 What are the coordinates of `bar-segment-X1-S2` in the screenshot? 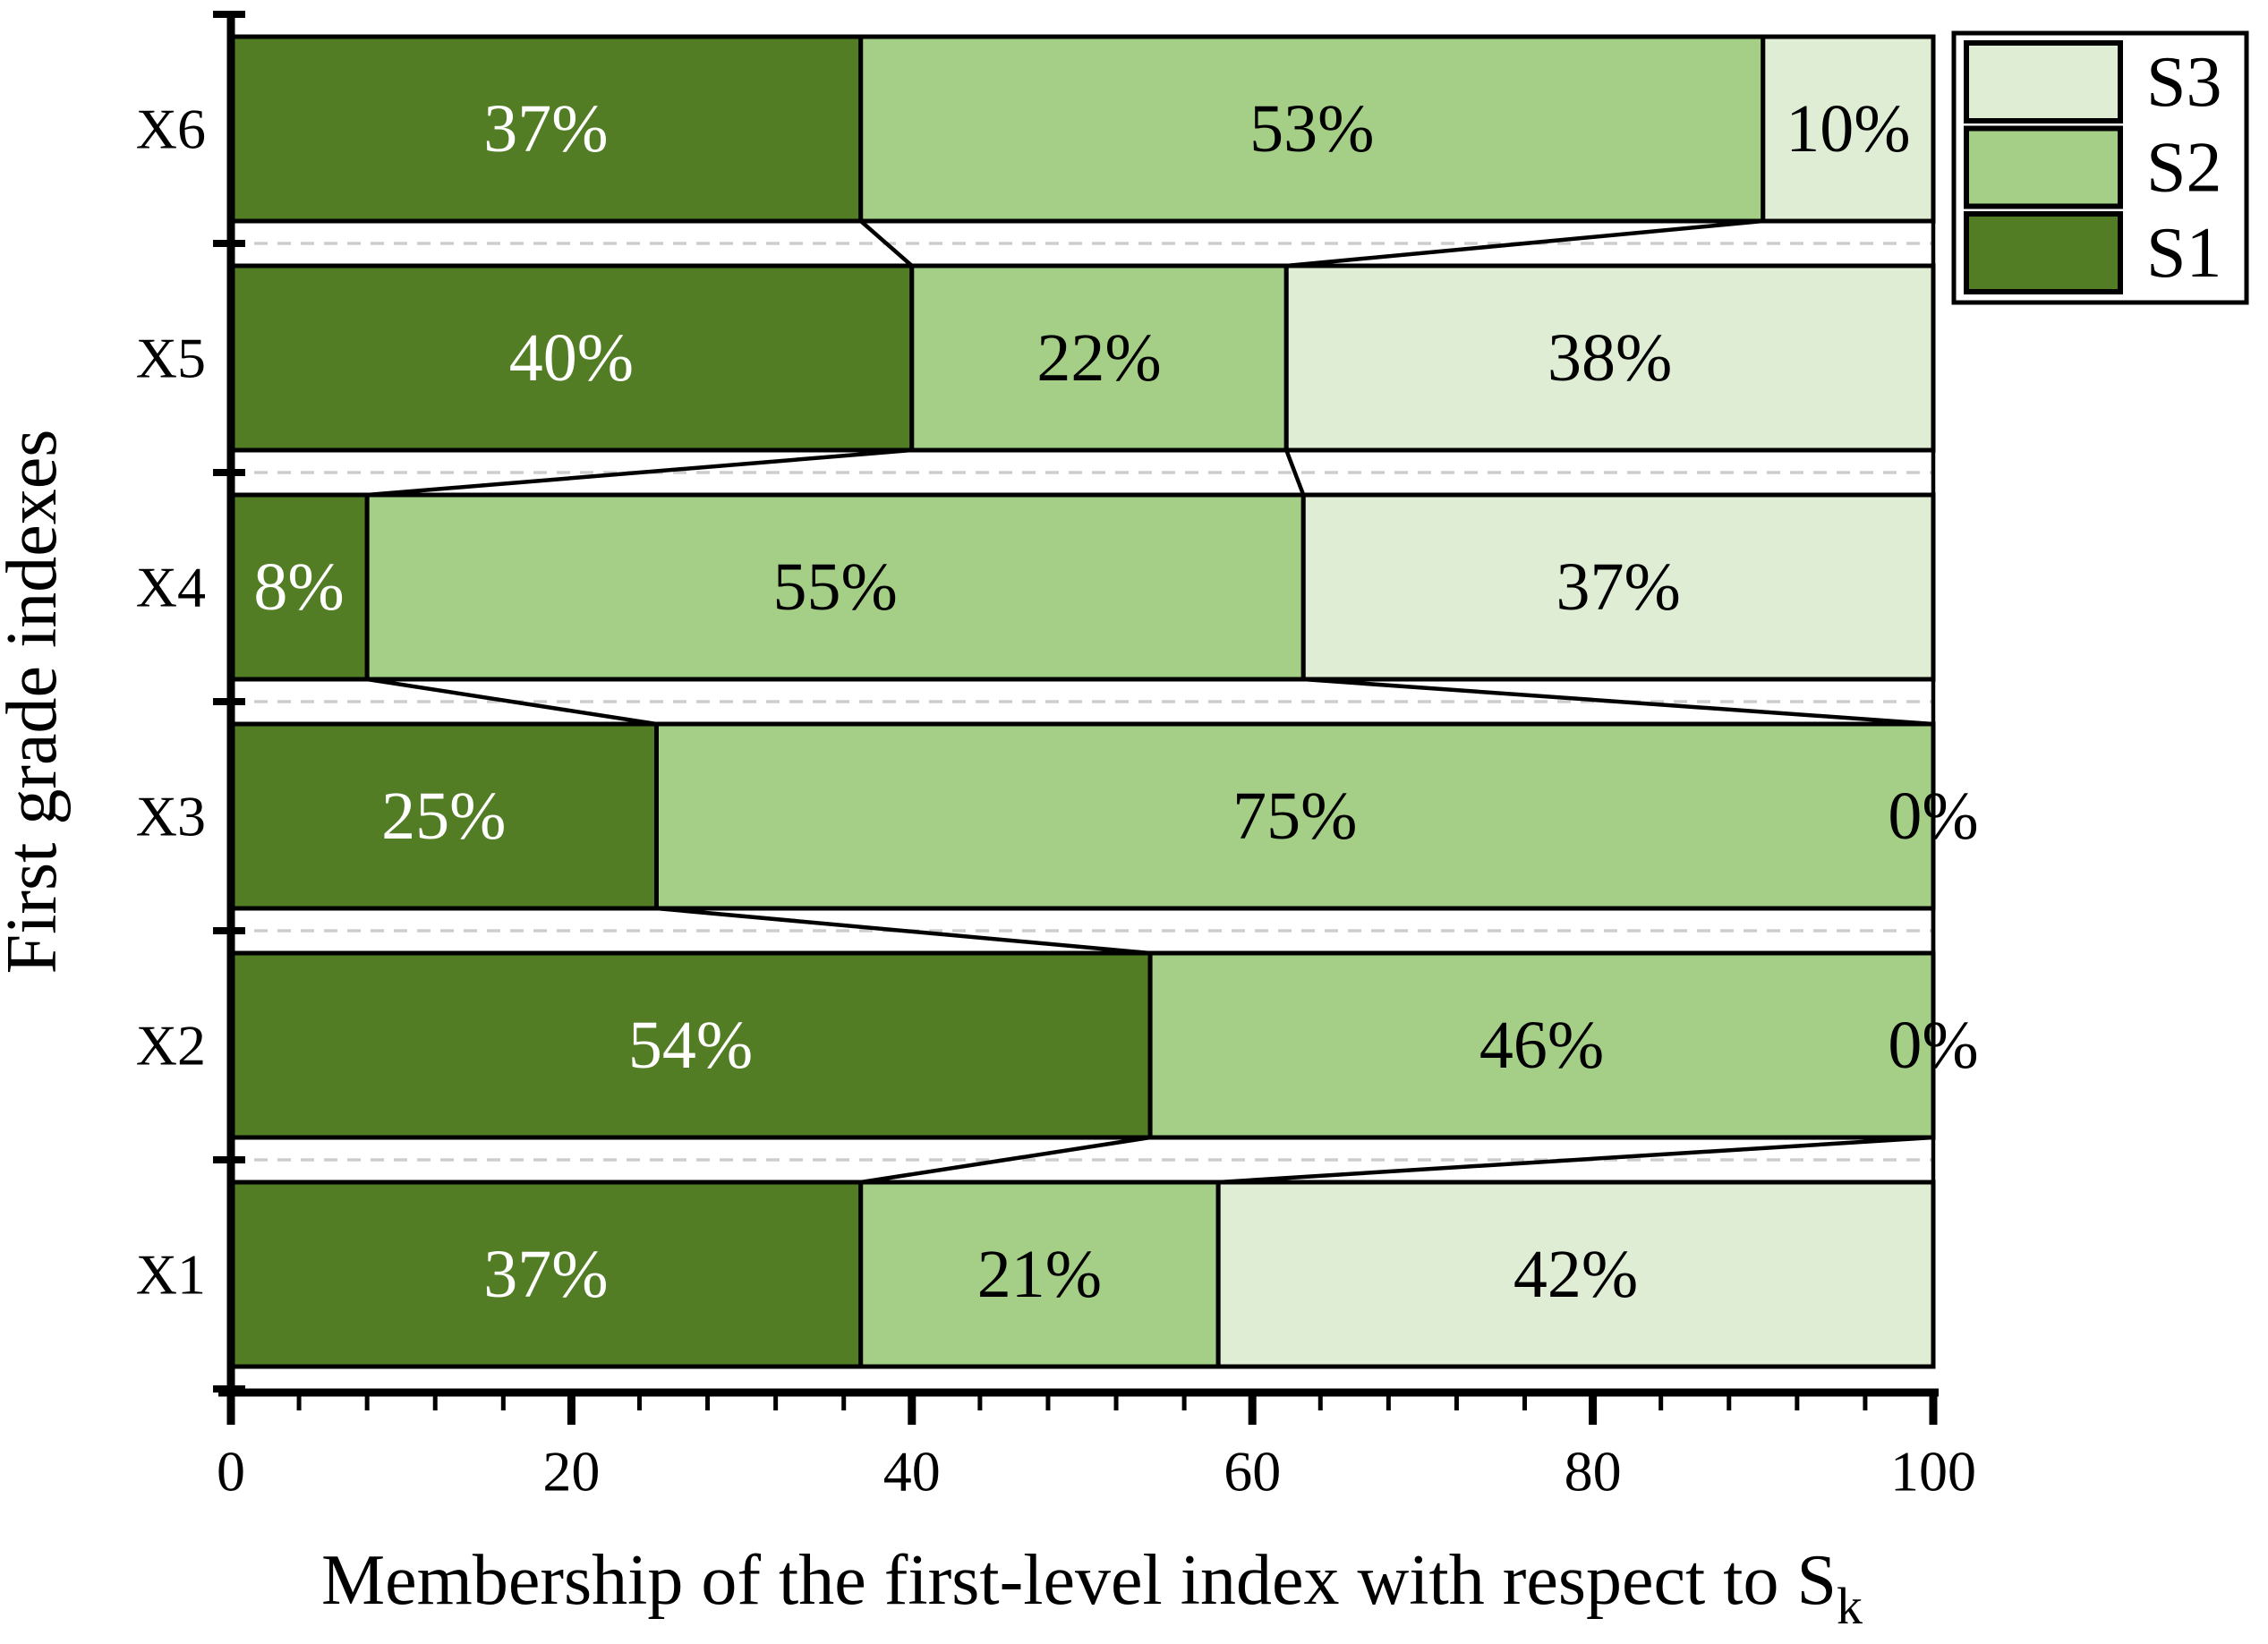 It's located at (1040, 1275).